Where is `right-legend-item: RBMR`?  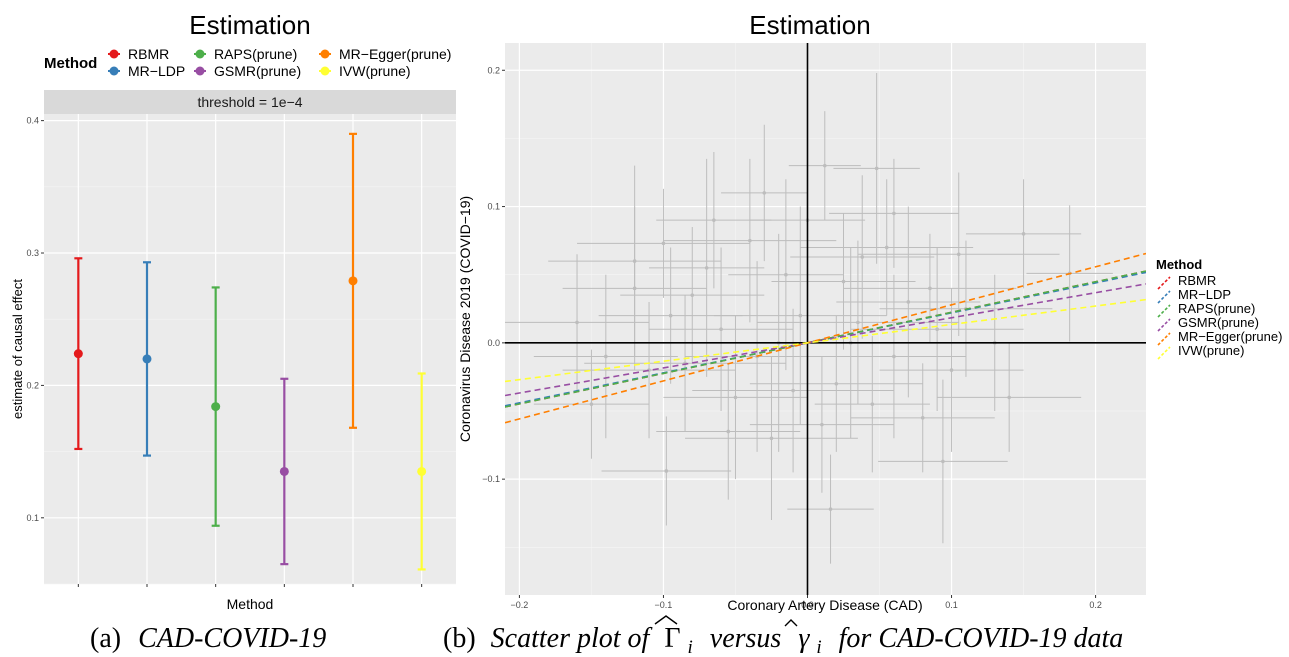
right-legend-item: RBMR is located at coordinates (1186, 281).